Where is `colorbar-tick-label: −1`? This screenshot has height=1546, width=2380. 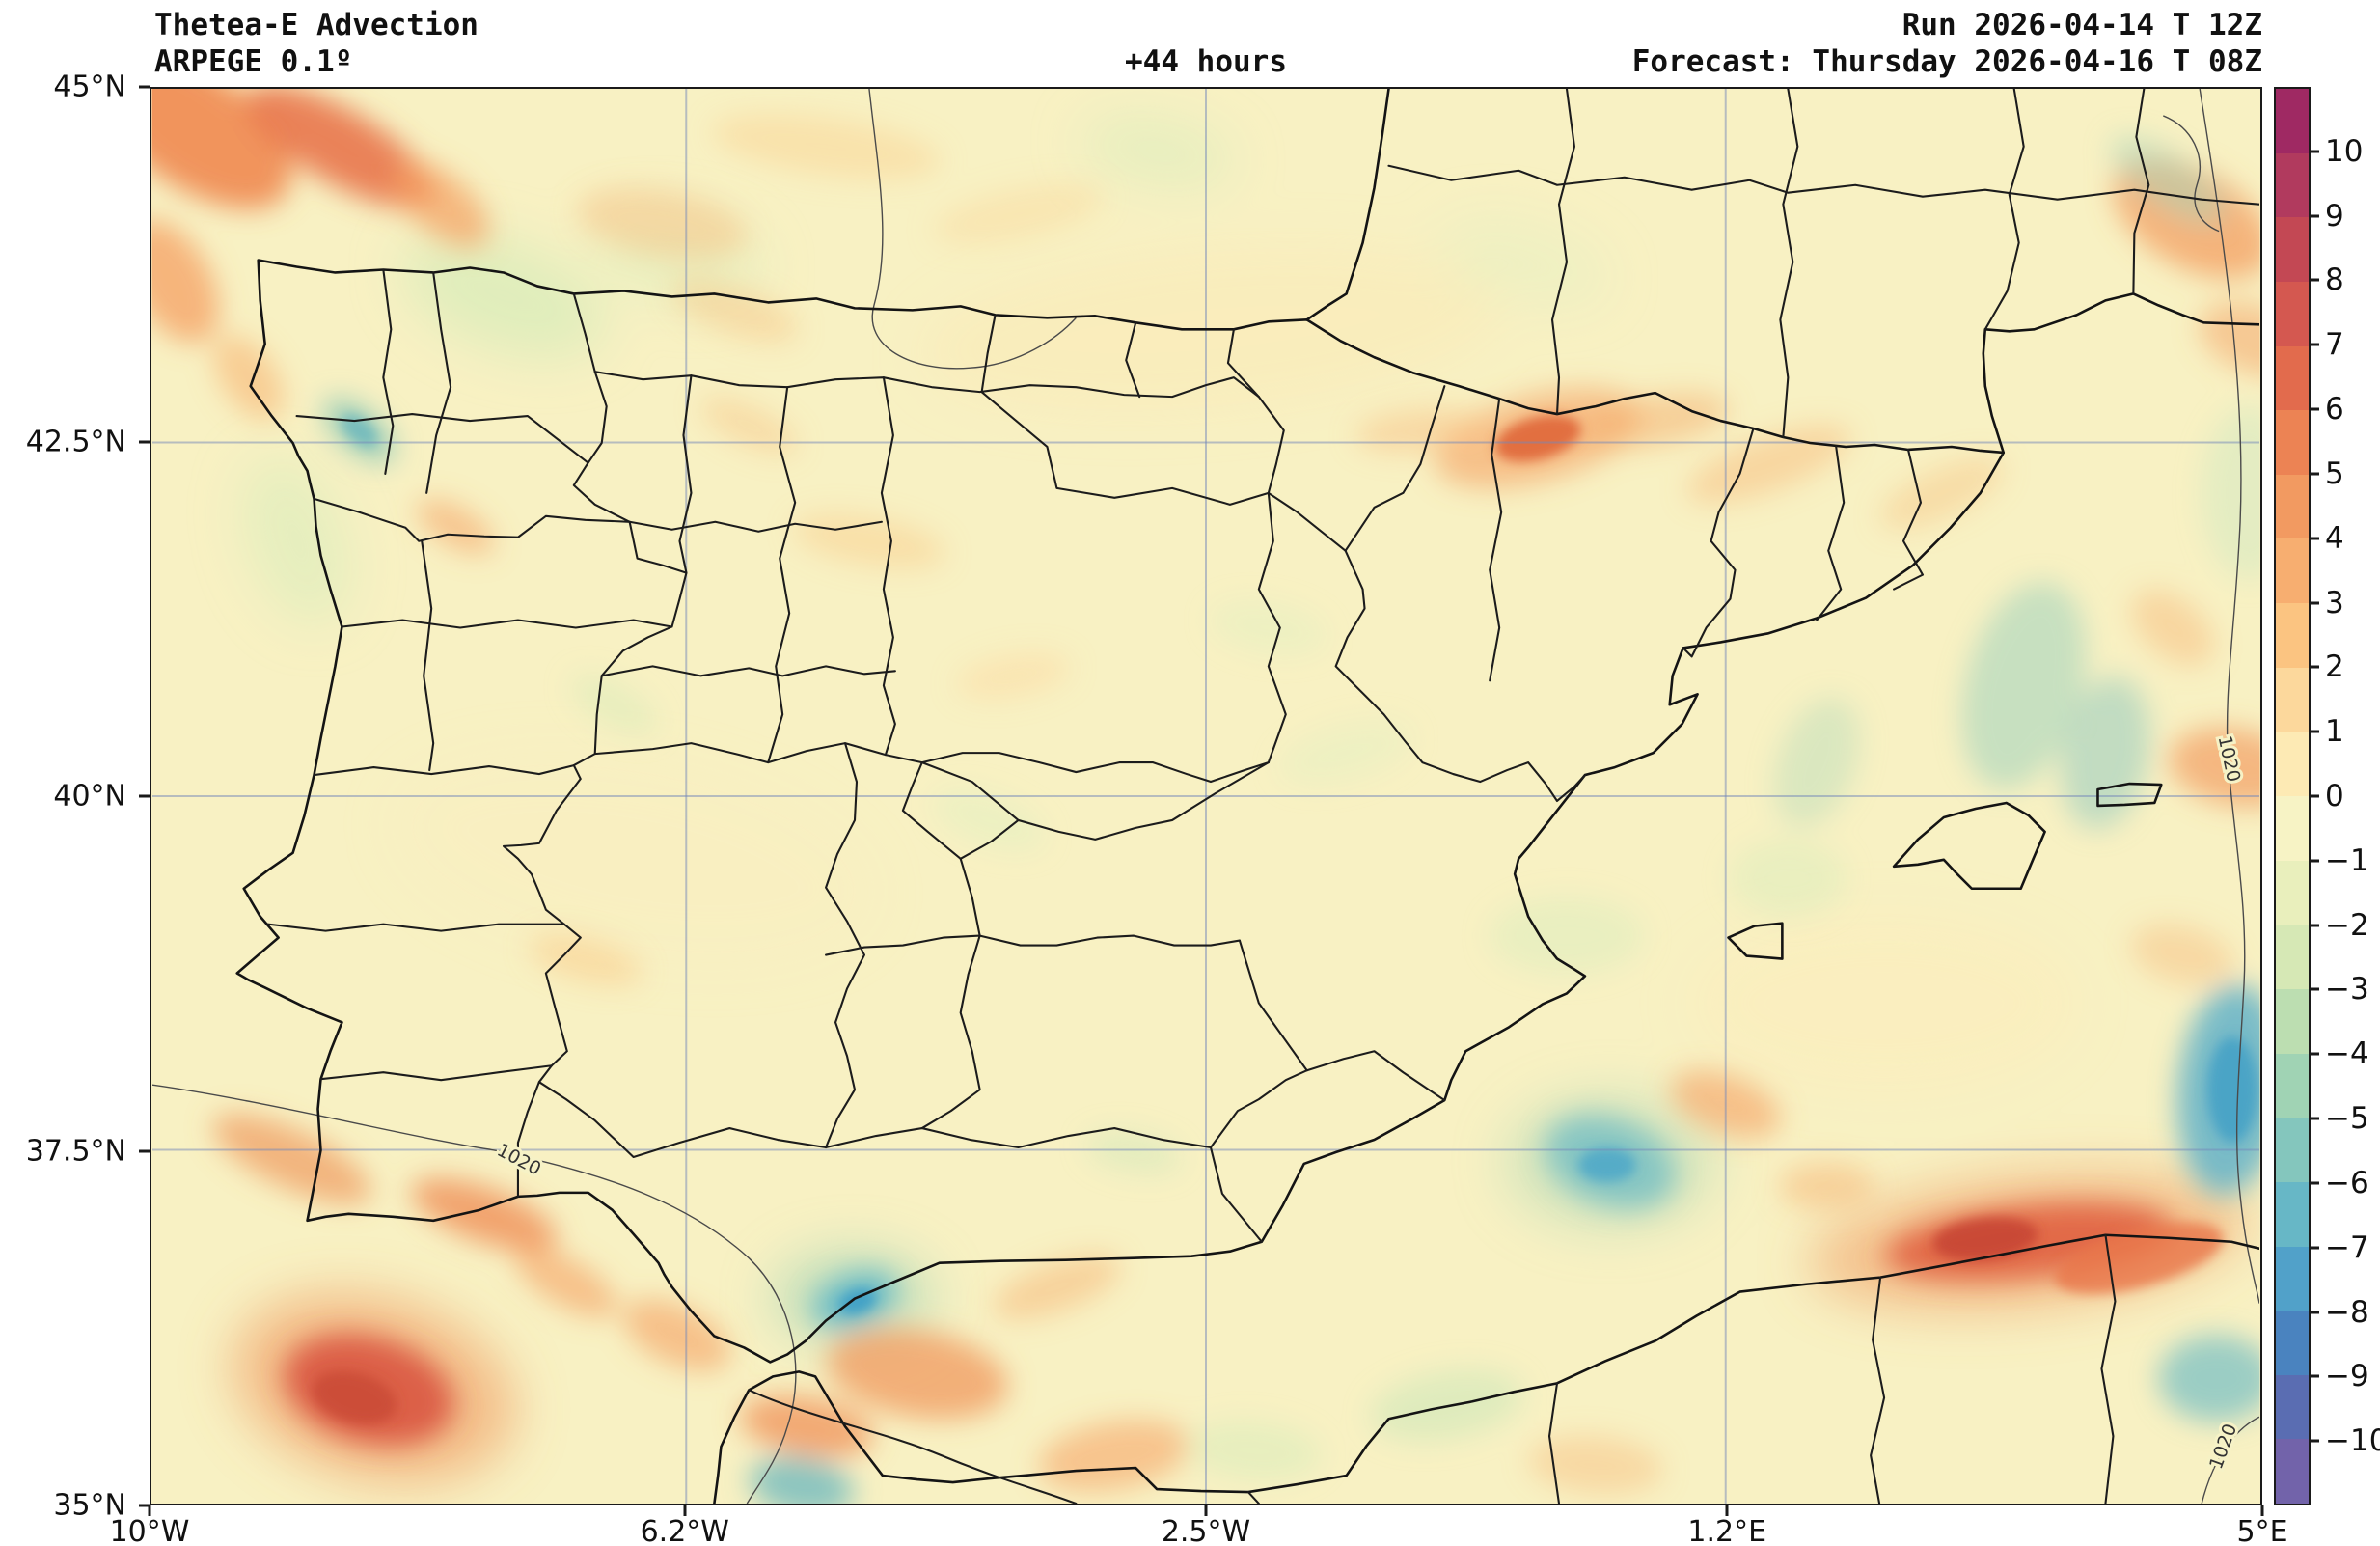
colorbar-tick-label: −1 is located at coordinates (2347, 860).